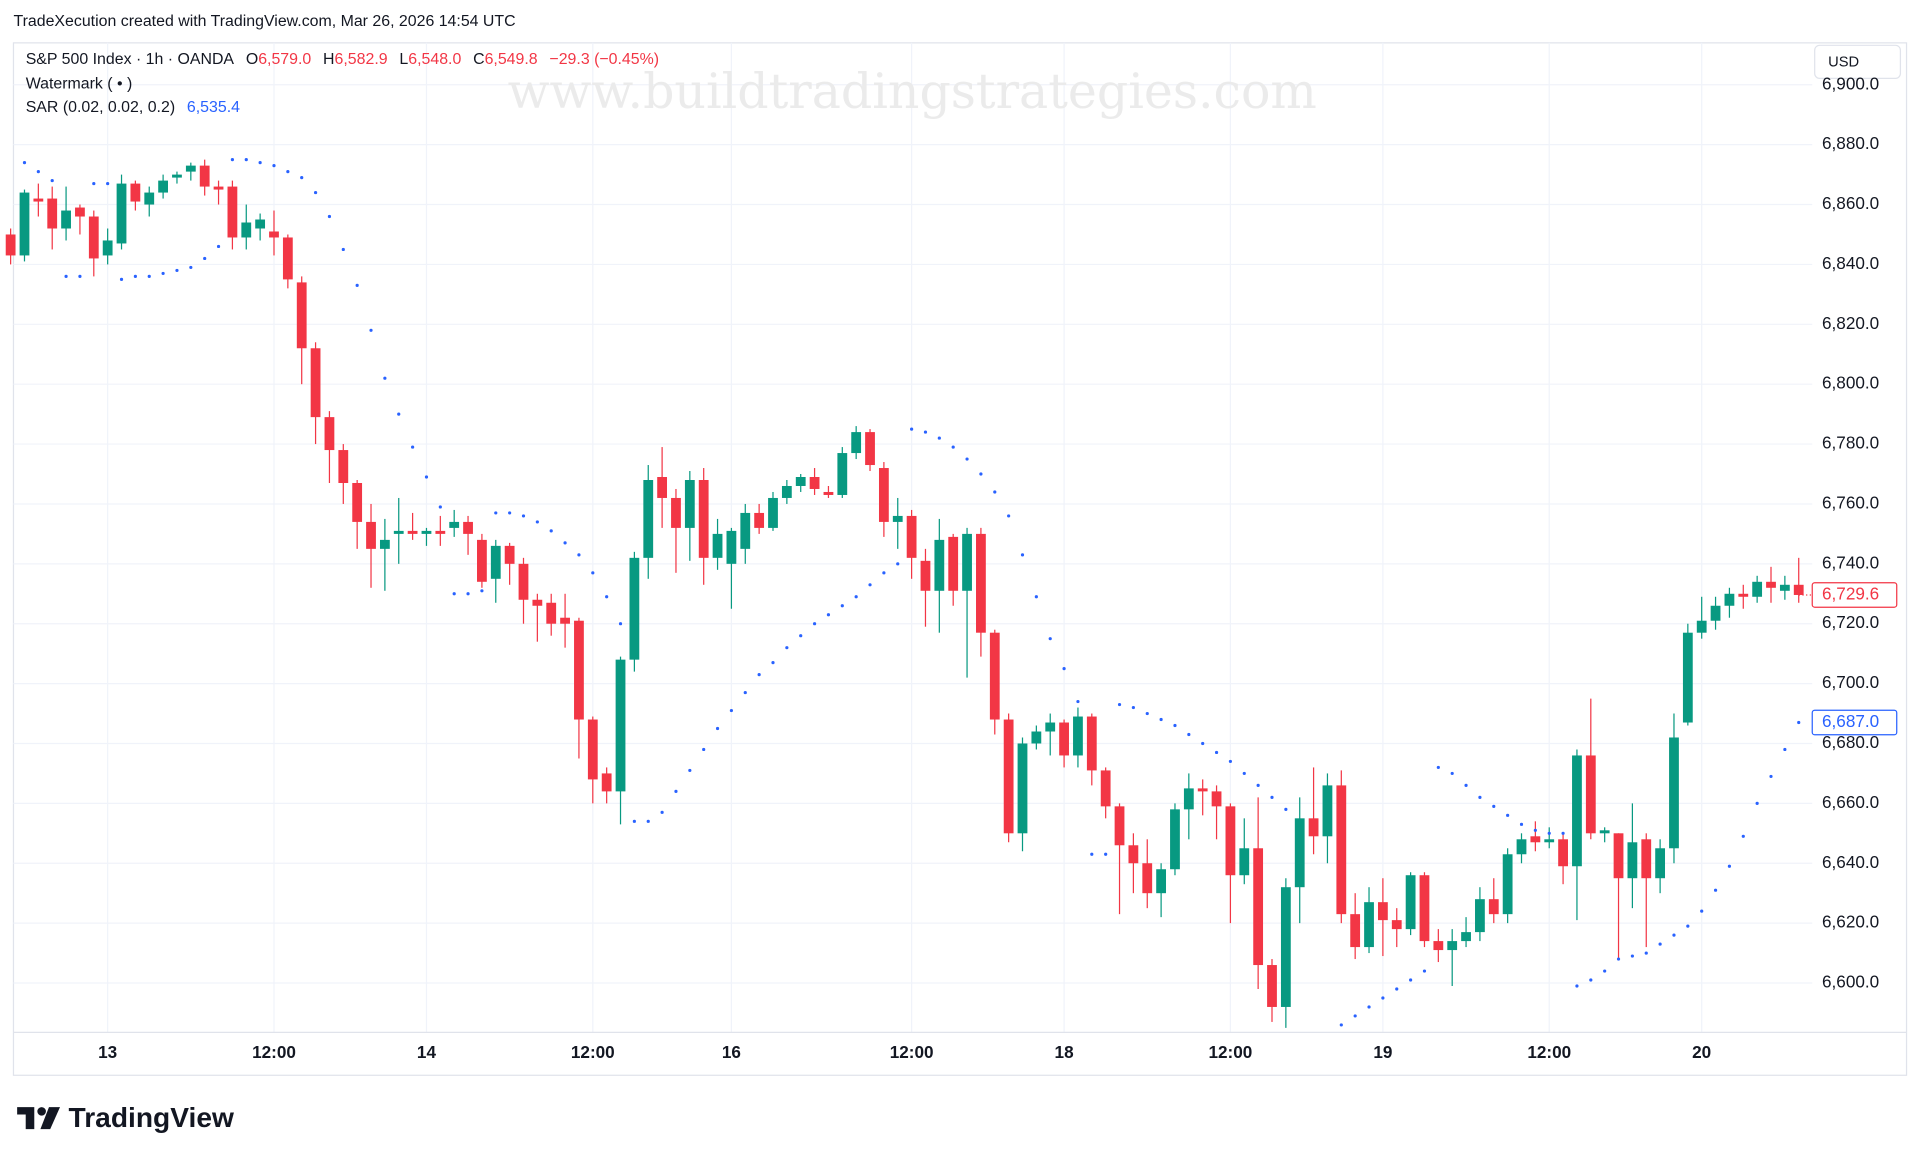 Image resolution: width=1920 pixels, height=1161 pixels. I want to click on l-value: 6,548.0, so click(434, 59).